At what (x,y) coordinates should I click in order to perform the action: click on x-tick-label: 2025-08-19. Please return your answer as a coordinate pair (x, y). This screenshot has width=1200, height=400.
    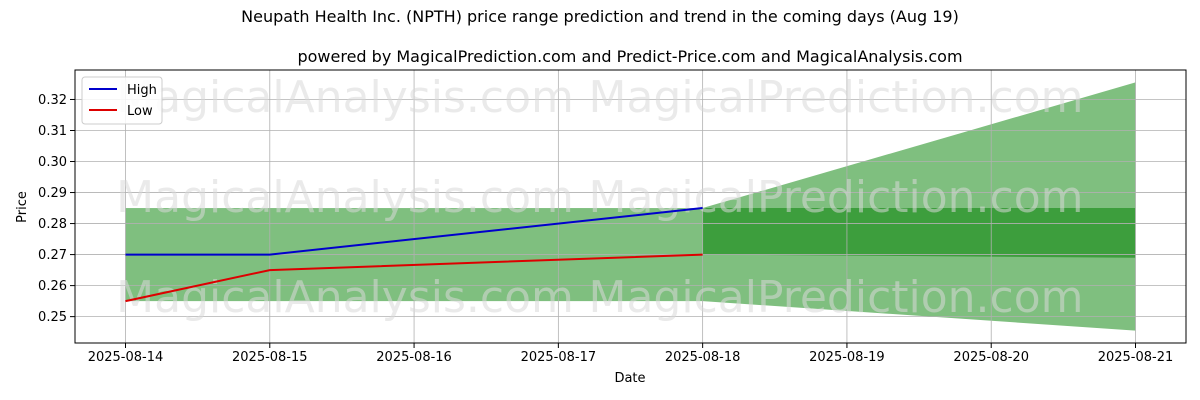
    Looking at the image, I should click on (847, 357).